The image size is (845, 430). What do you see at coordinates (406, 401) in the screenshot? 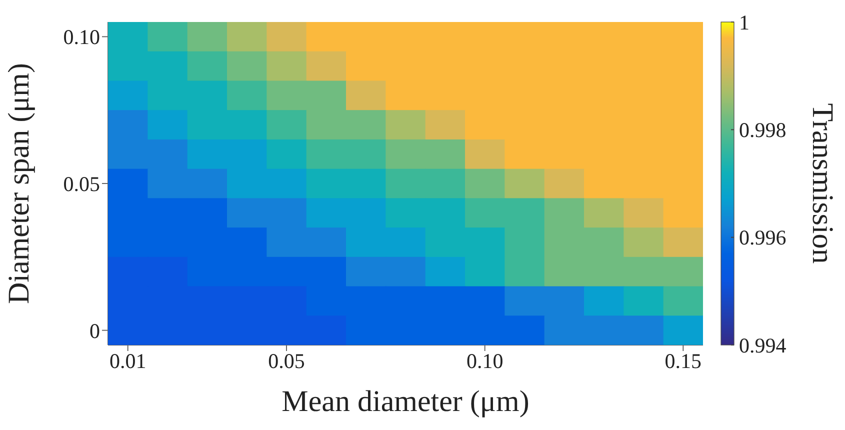
I see `x-axis-title: Mean diameter (μm)` at bounding box center [406, 401].